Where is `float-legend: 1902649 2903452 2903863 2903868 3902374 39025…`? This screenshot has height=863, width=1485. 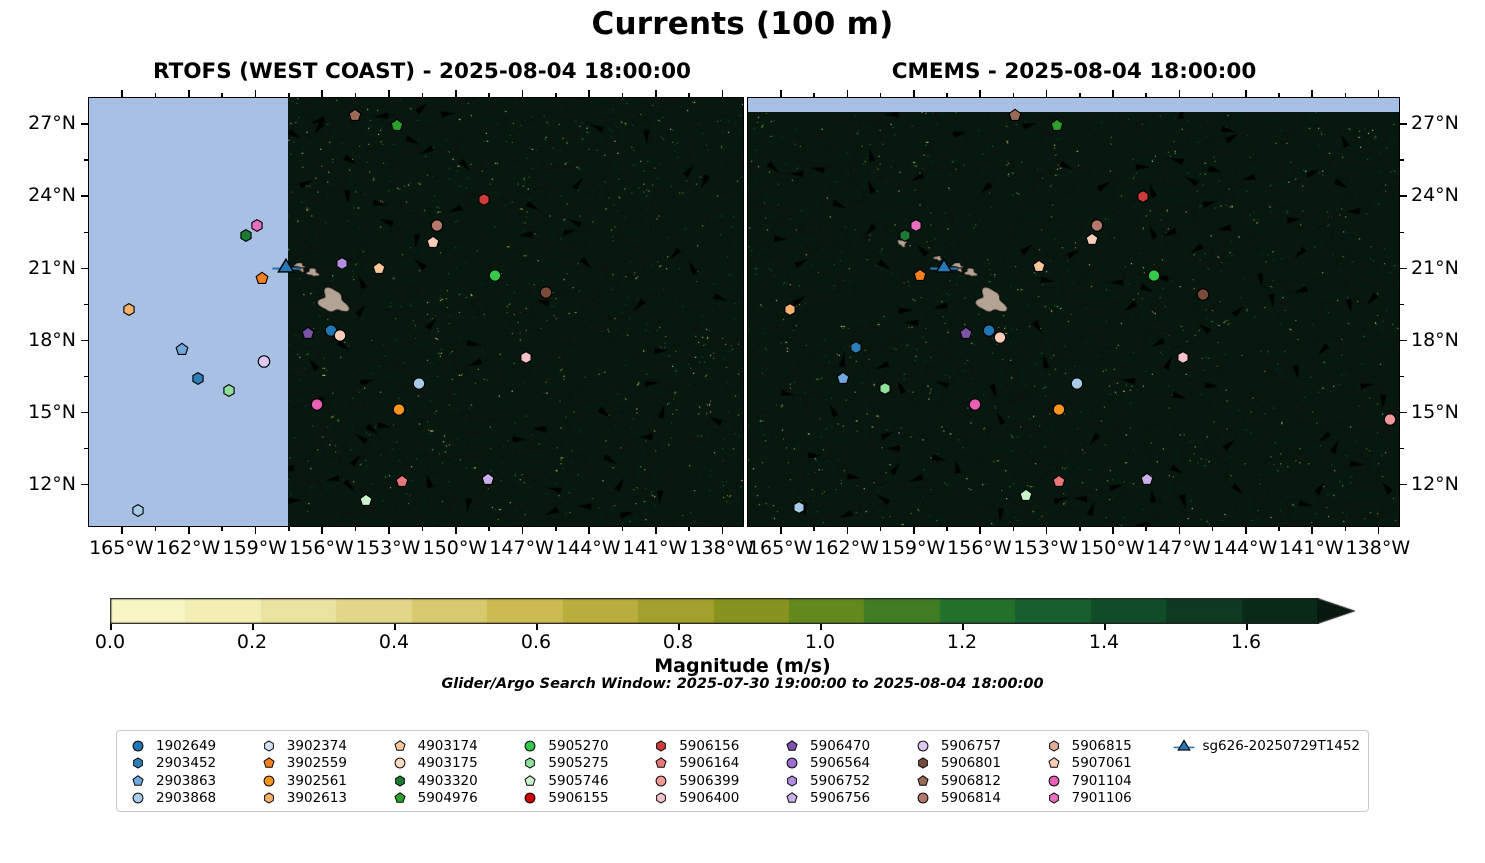 float-legend: 1902649 2903452 2903863 2903868 3902374 39025… is located at coordinates (742, 771).